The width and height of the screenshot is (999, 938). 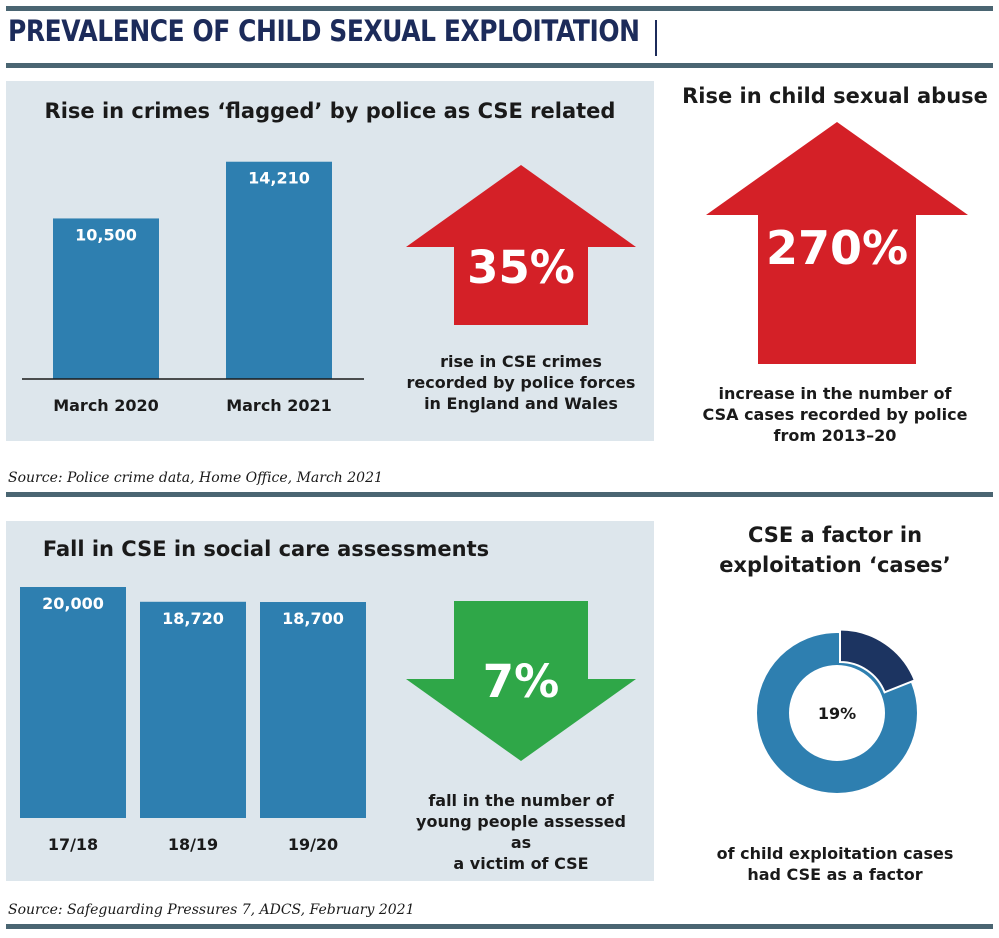 I want to click on donut-title-line: CSE a factor in, so click(x=835, y=535).